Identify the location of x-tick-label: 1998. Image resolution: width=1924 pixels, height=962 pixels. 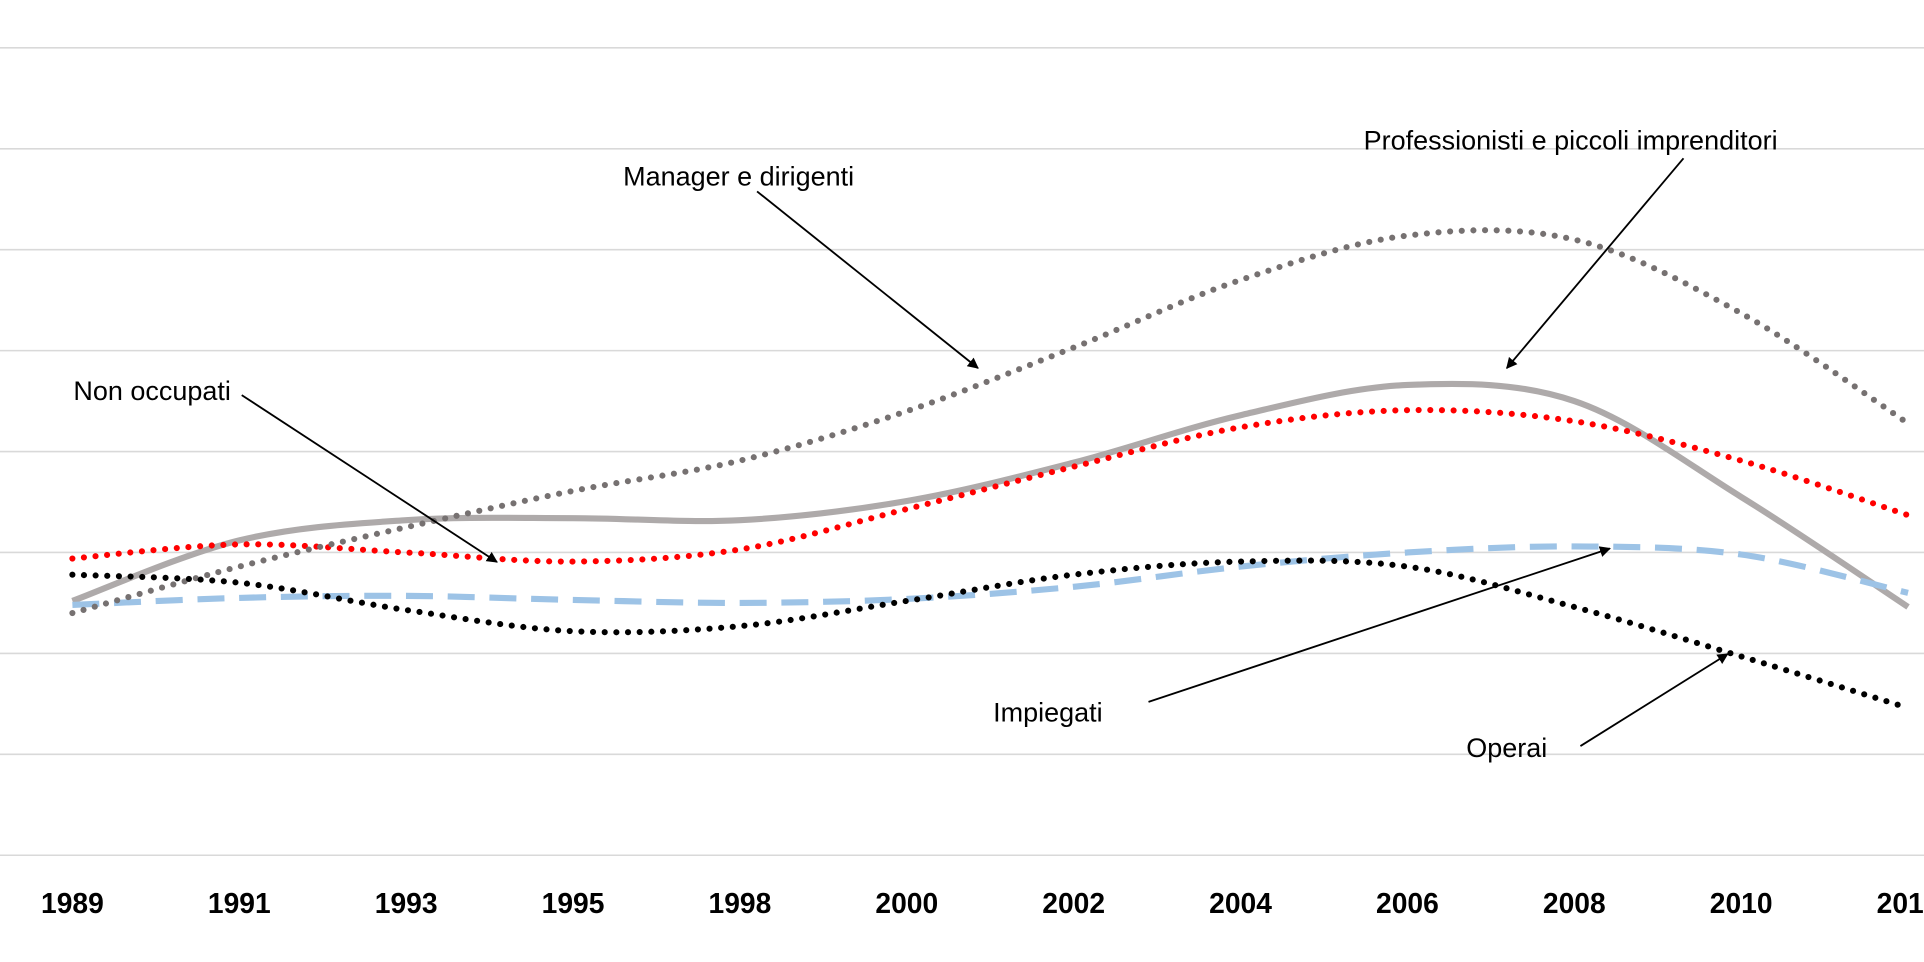
(740, 903).